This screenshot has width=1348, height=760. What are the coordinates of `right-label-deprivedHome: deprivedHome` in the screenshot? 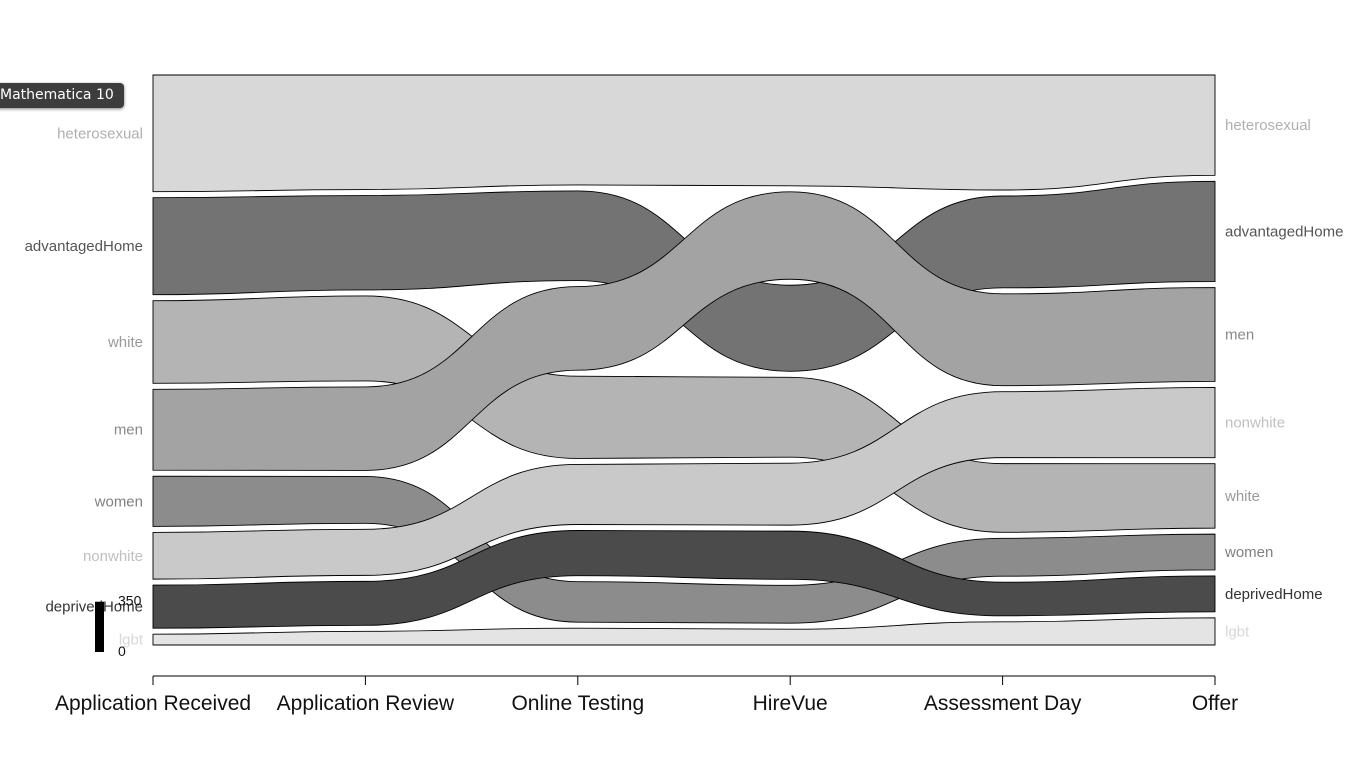 It's located at (1274, 594).